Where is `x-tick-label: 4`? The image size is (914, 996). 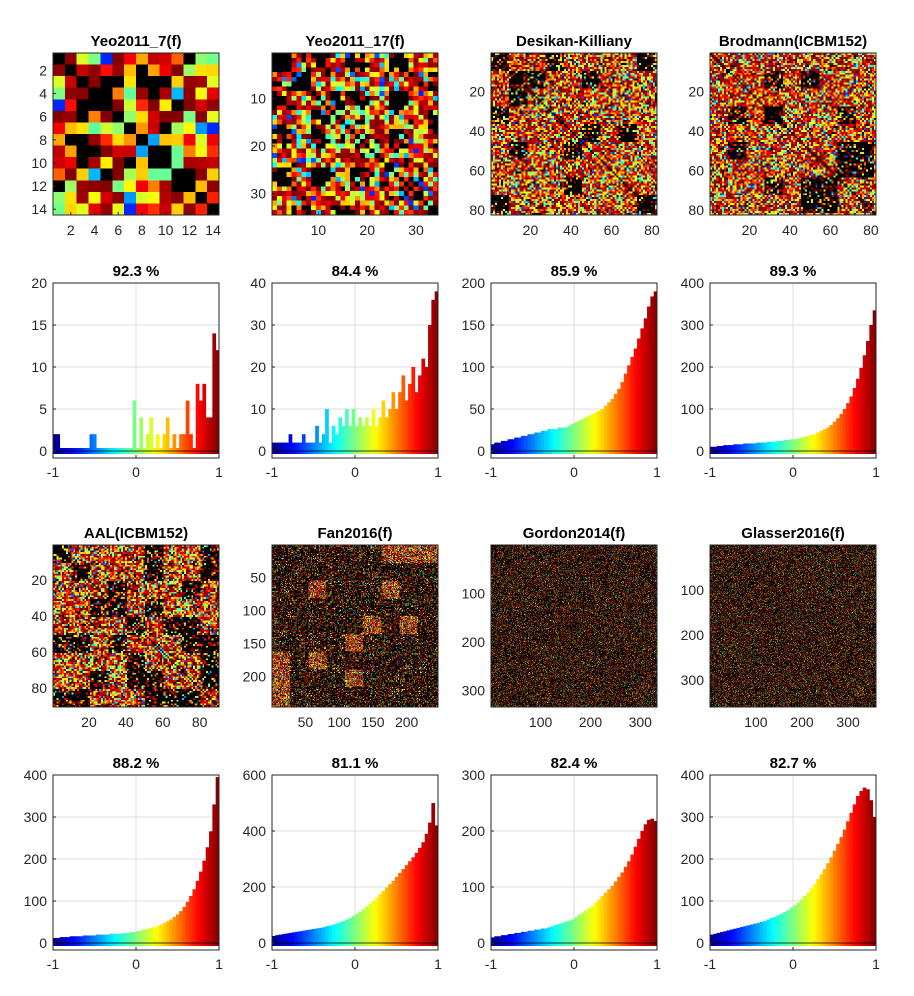 x-tick-label: 4 is located at coordinates (95, 230).